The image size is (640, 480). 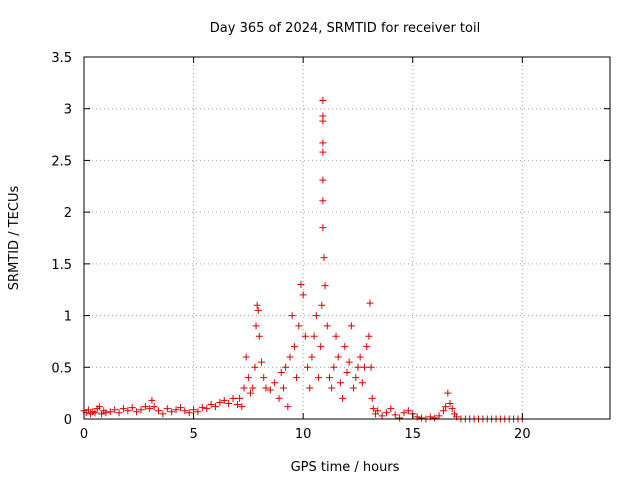 What do you see at coordinates (303, 434) in the screenshot?
I see `x-tick-label: 10` at bounding box center [303, 434].